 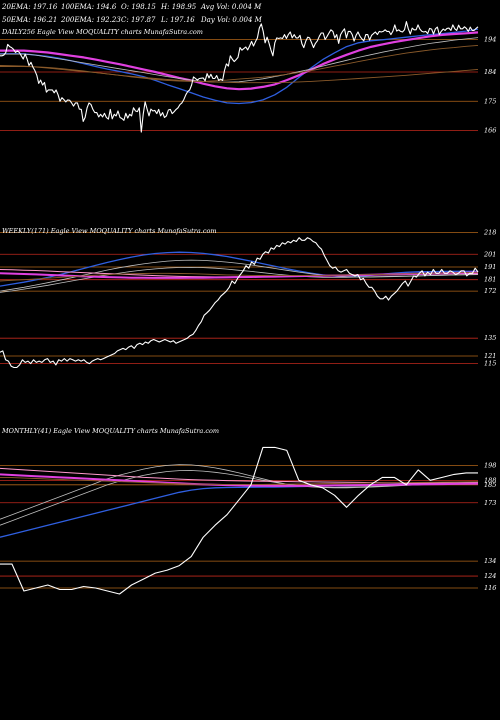 I want to click on header-ema20: 20EMA: 197.16, so click(x=29, y=7).